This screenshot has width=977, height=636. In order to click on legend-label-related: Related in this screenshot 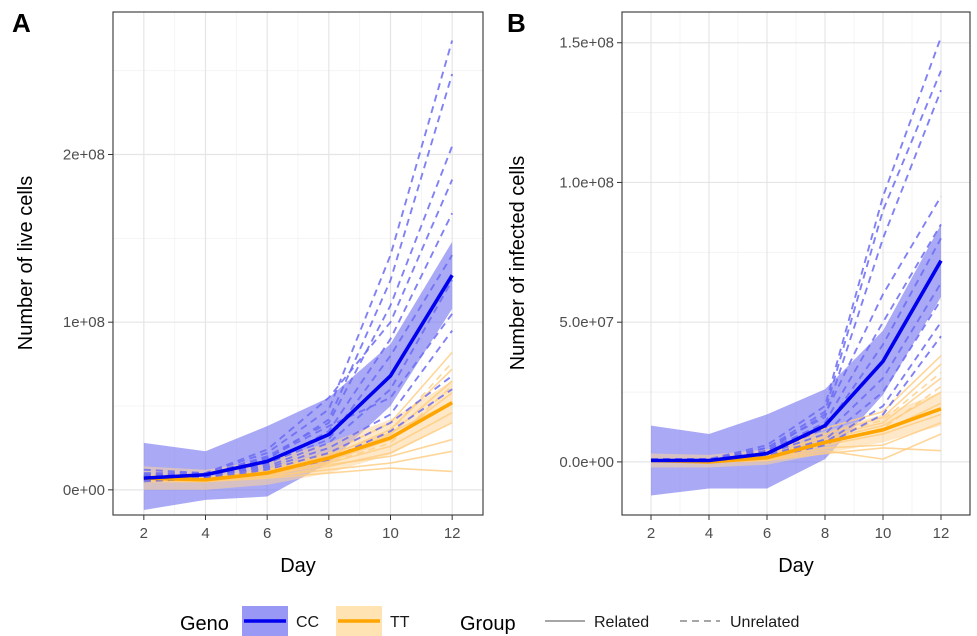, I will do `click(621, 622)`.